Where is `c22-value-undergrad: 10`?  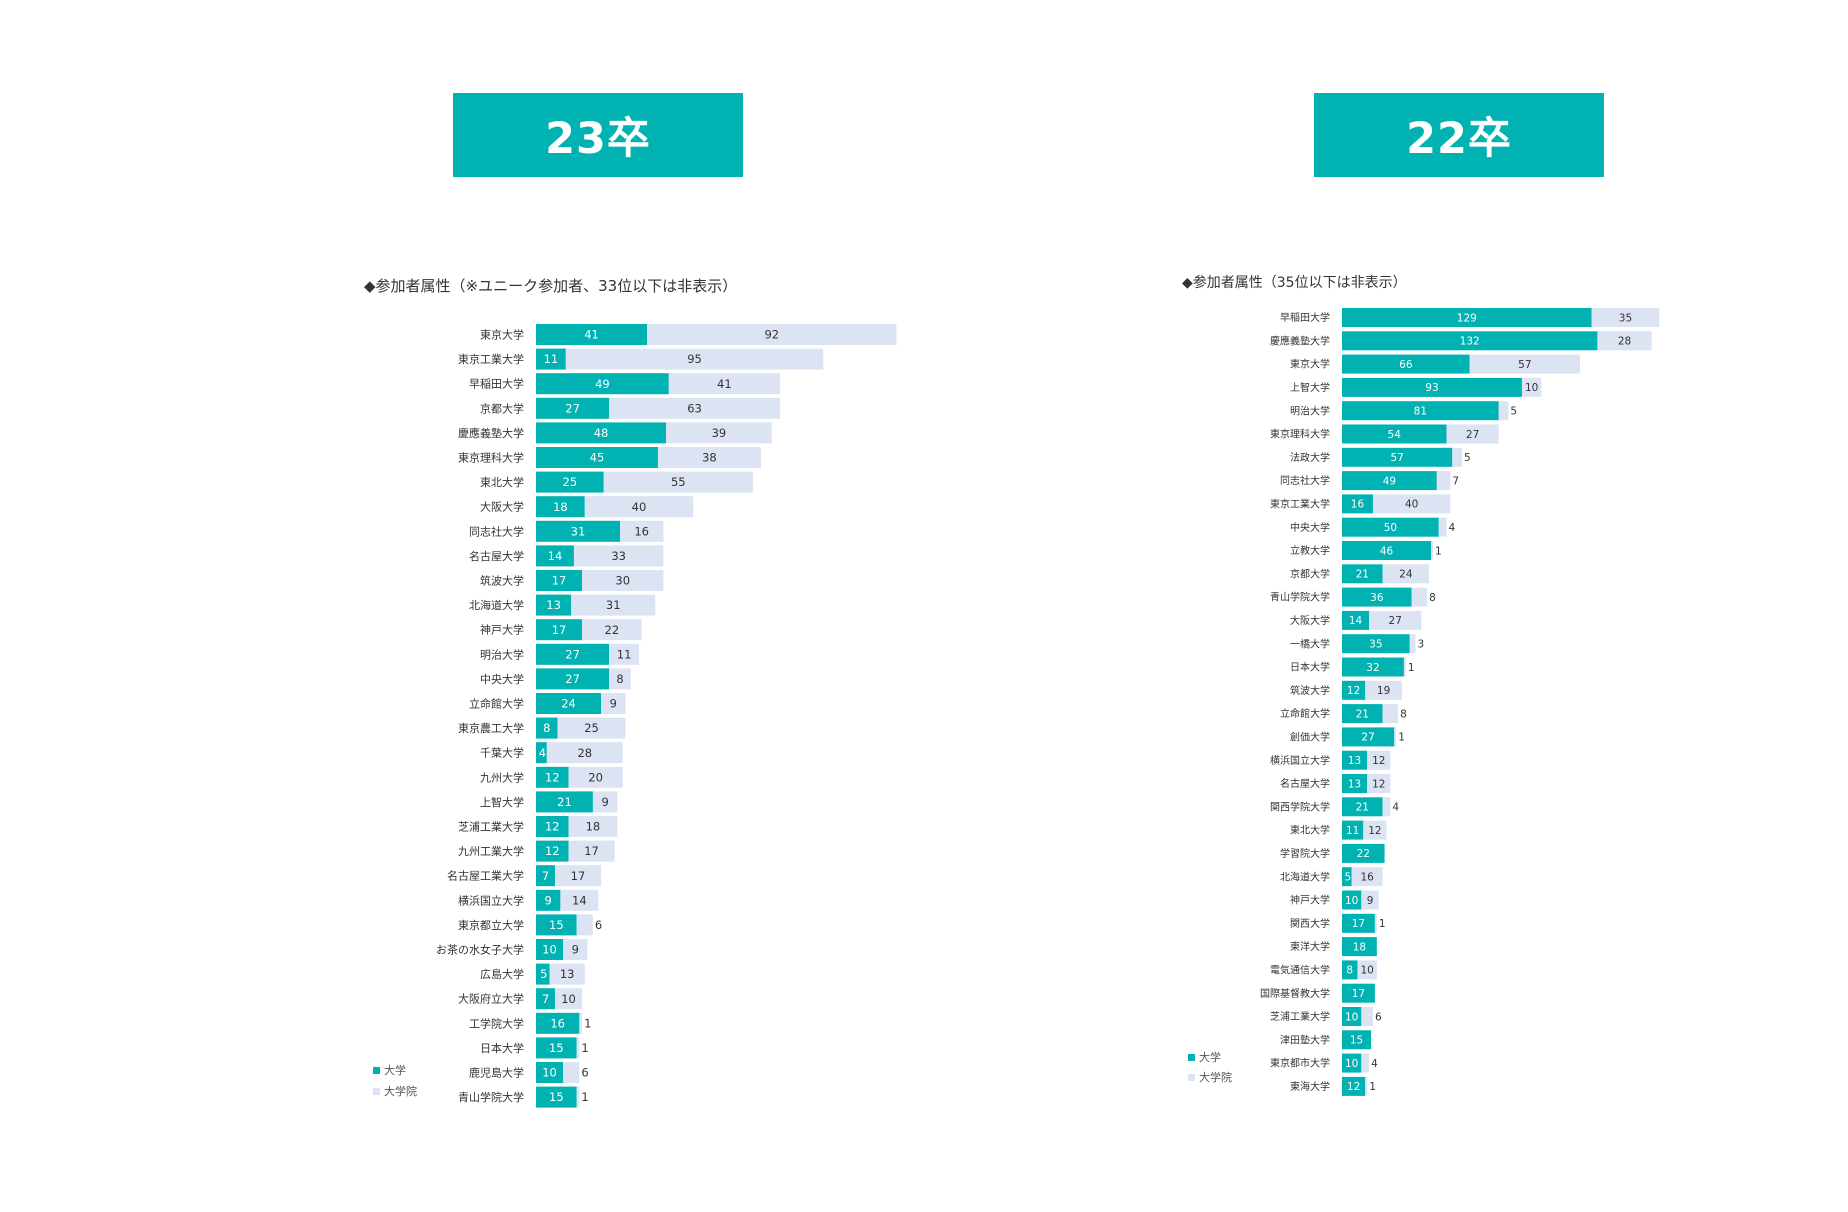
c22-value-undergrad: 10 is located at coordinates (1351, 1064).